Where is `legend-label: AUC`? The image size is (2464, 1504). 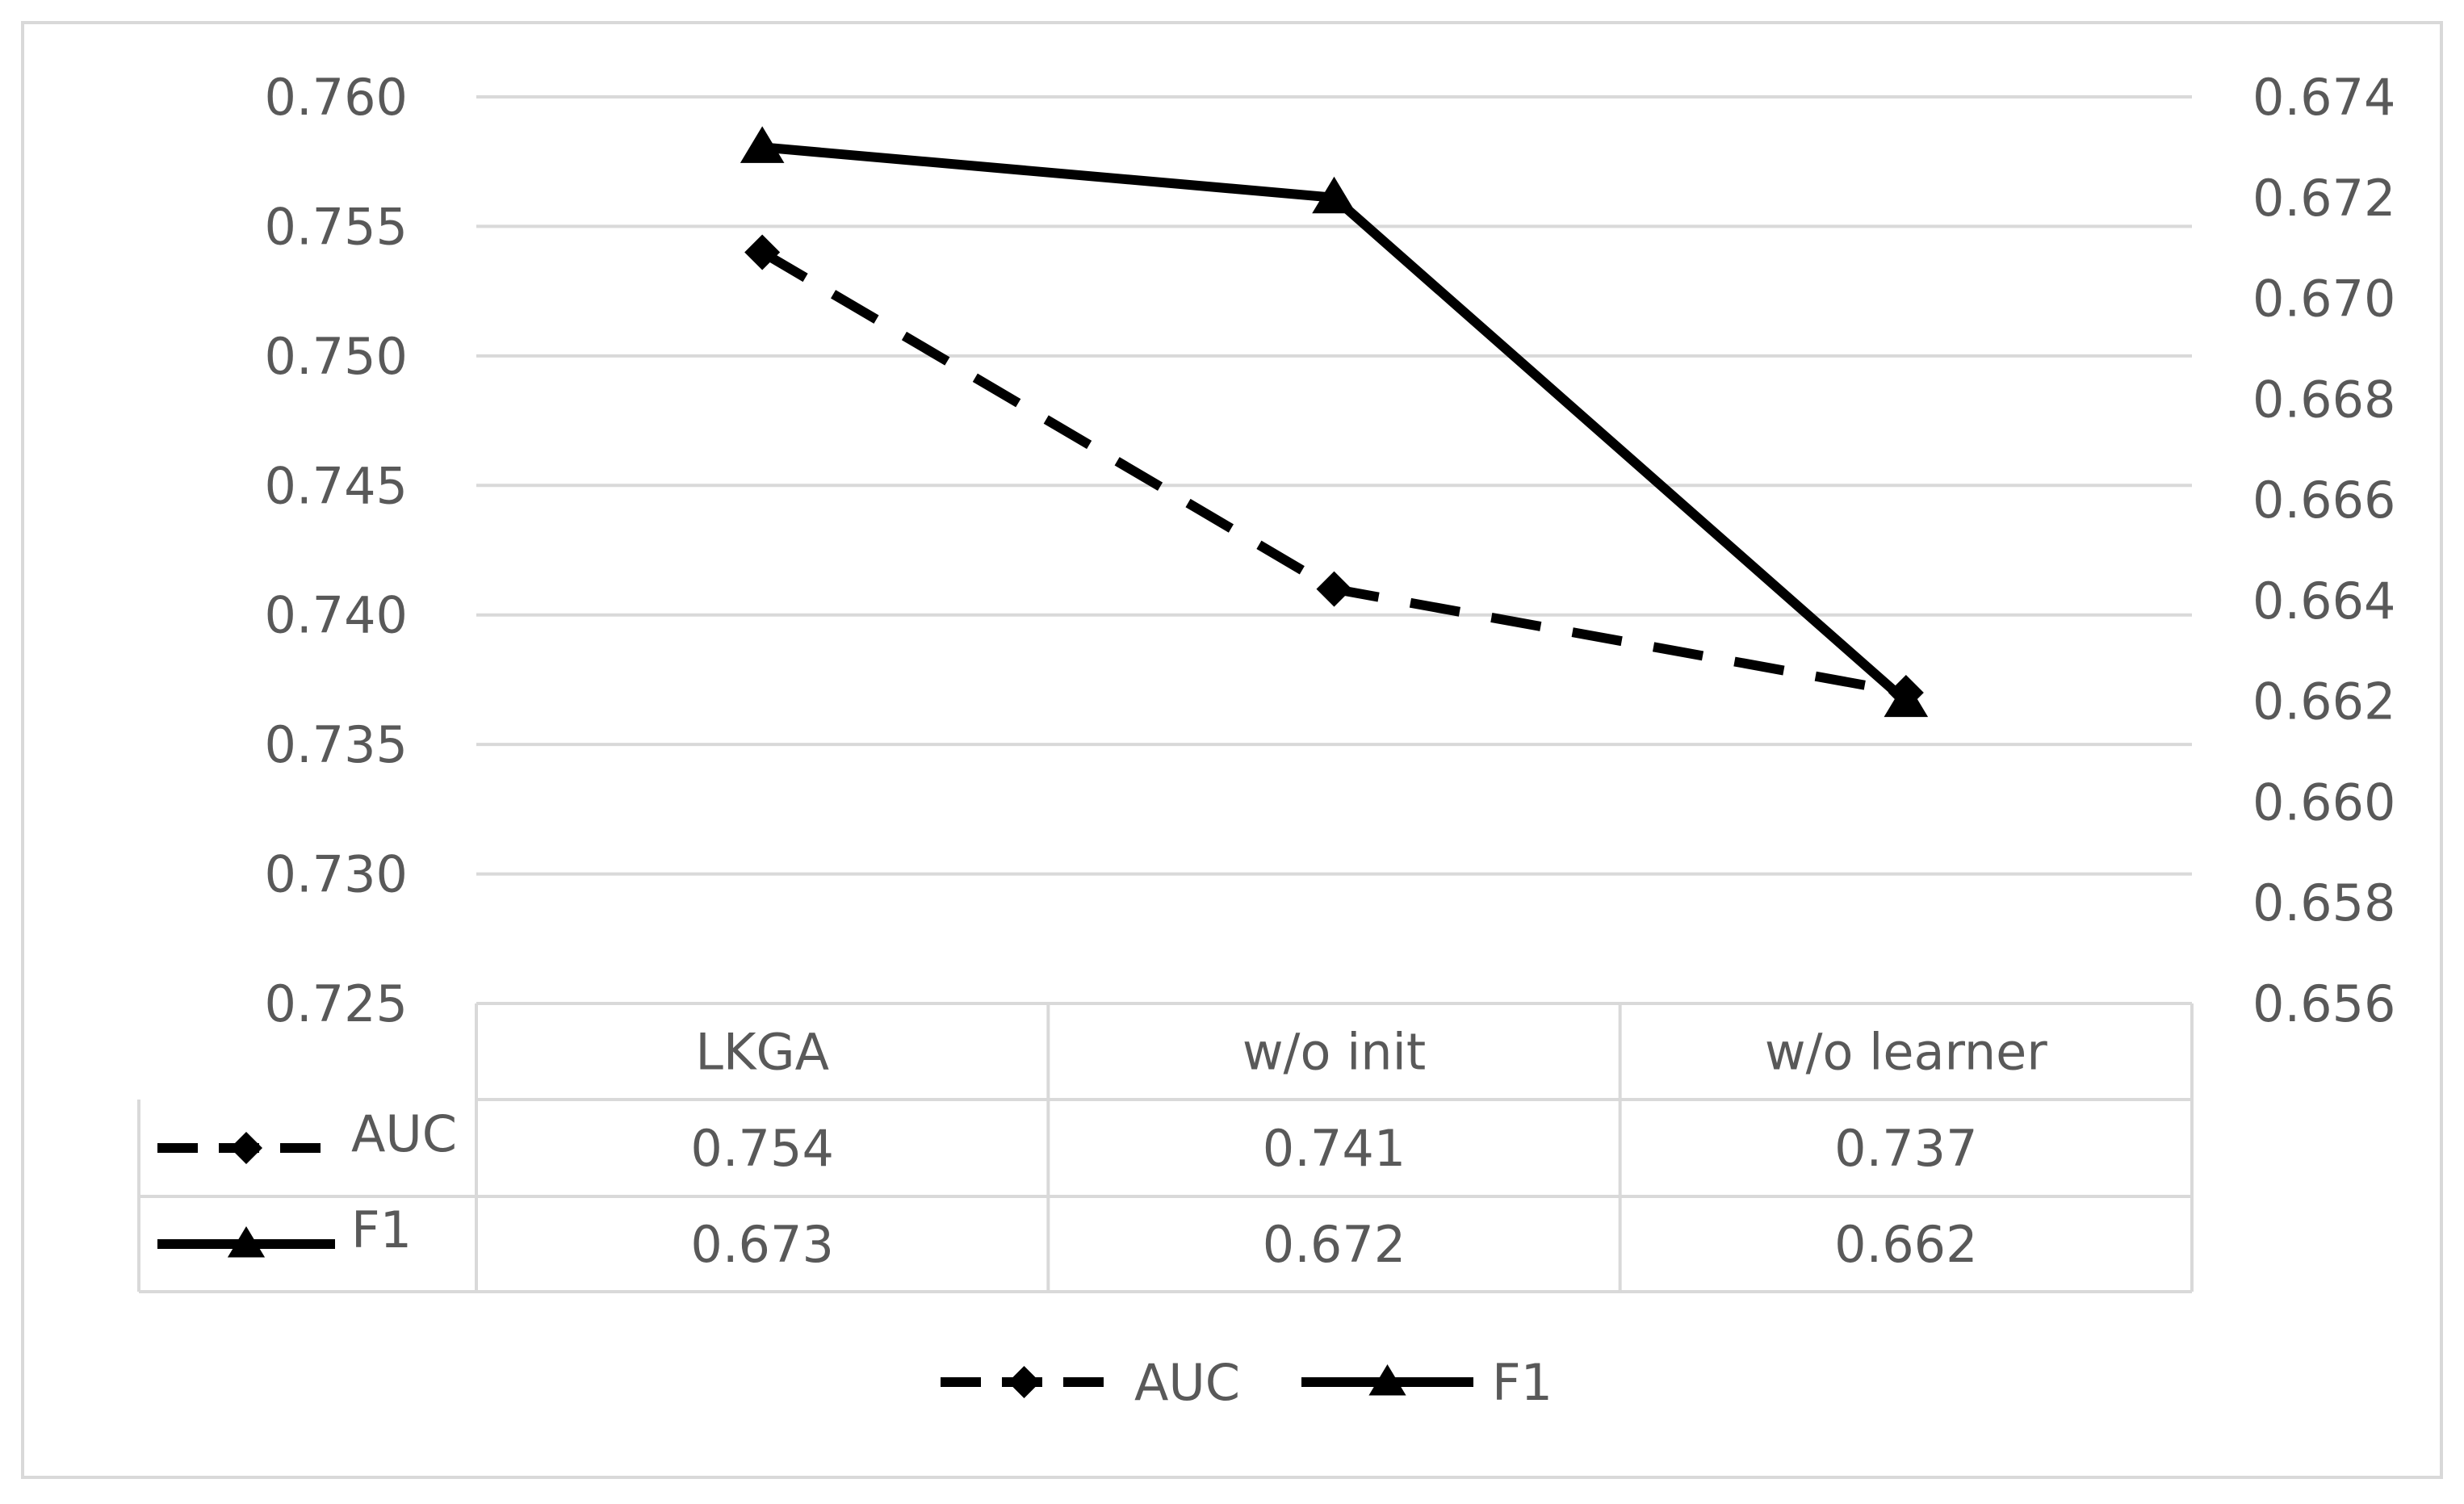
legend-label: AUC is located at coordinates (1187, 1382).